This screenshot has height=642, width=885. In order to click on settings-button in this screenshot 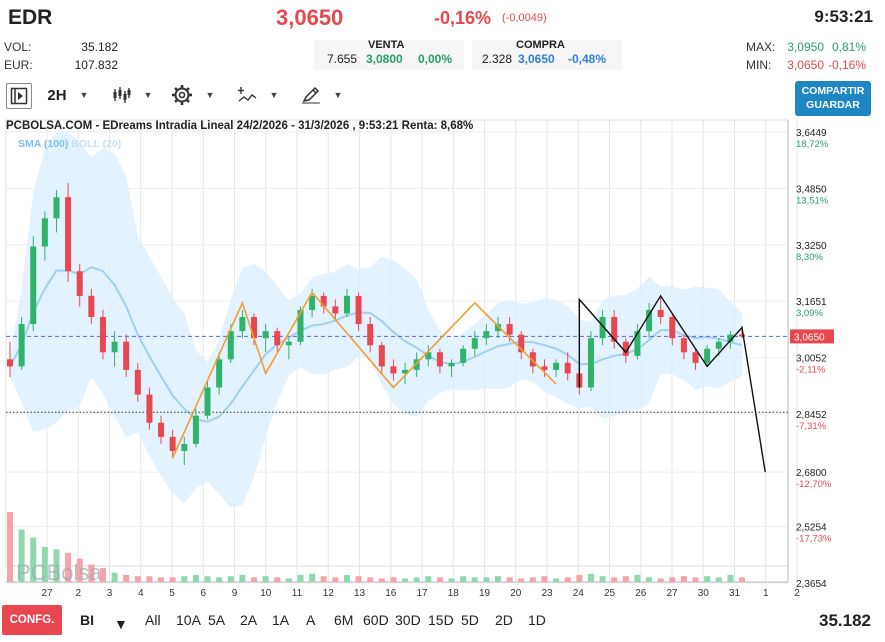, I will do `click(182, 95)`.